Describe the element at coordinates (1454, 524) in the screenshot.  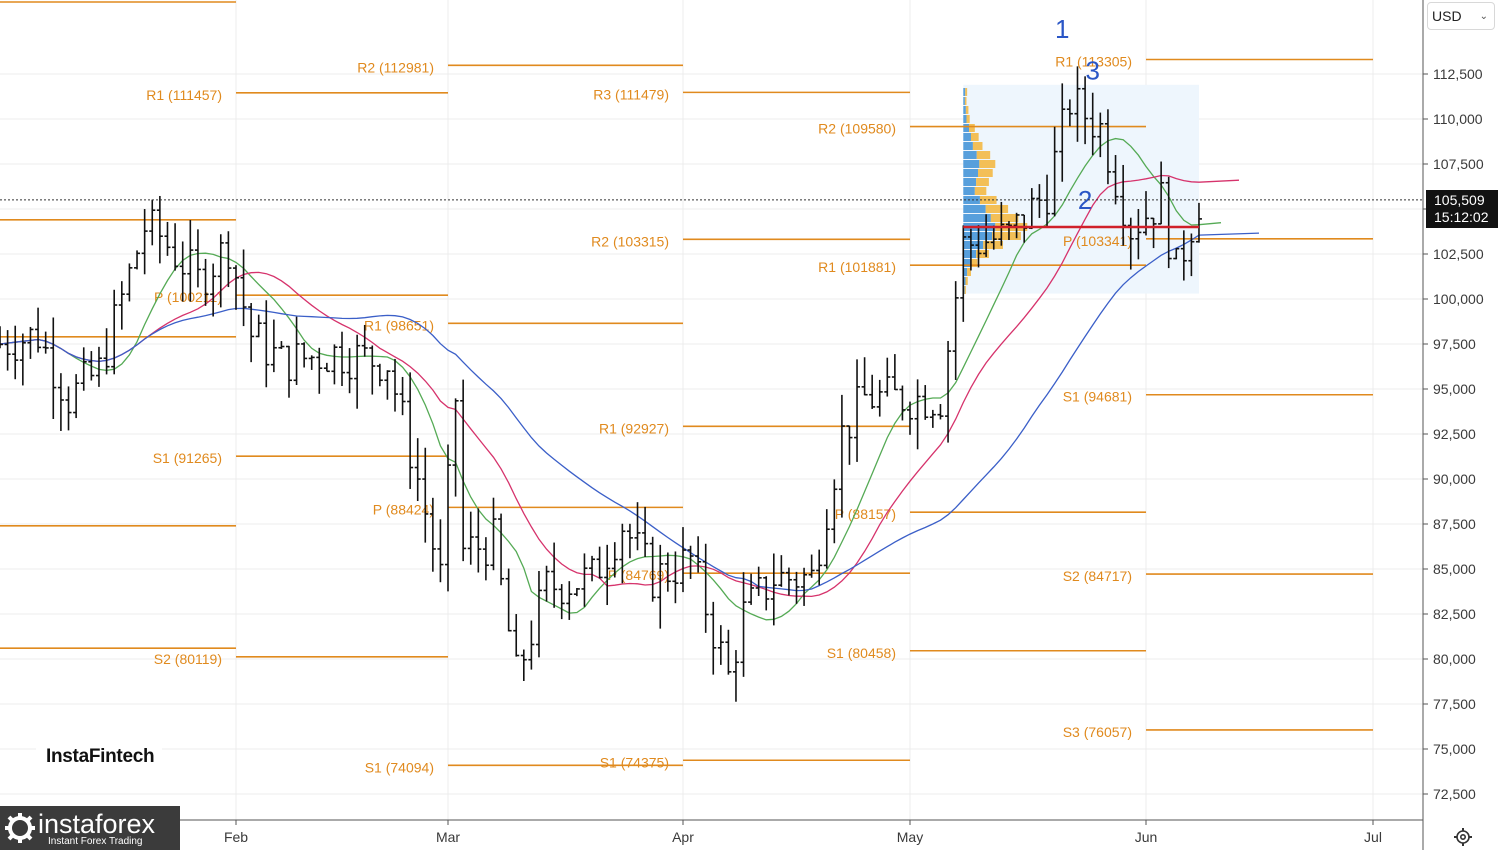
I see `price-tick-label: 87,500` at that location.